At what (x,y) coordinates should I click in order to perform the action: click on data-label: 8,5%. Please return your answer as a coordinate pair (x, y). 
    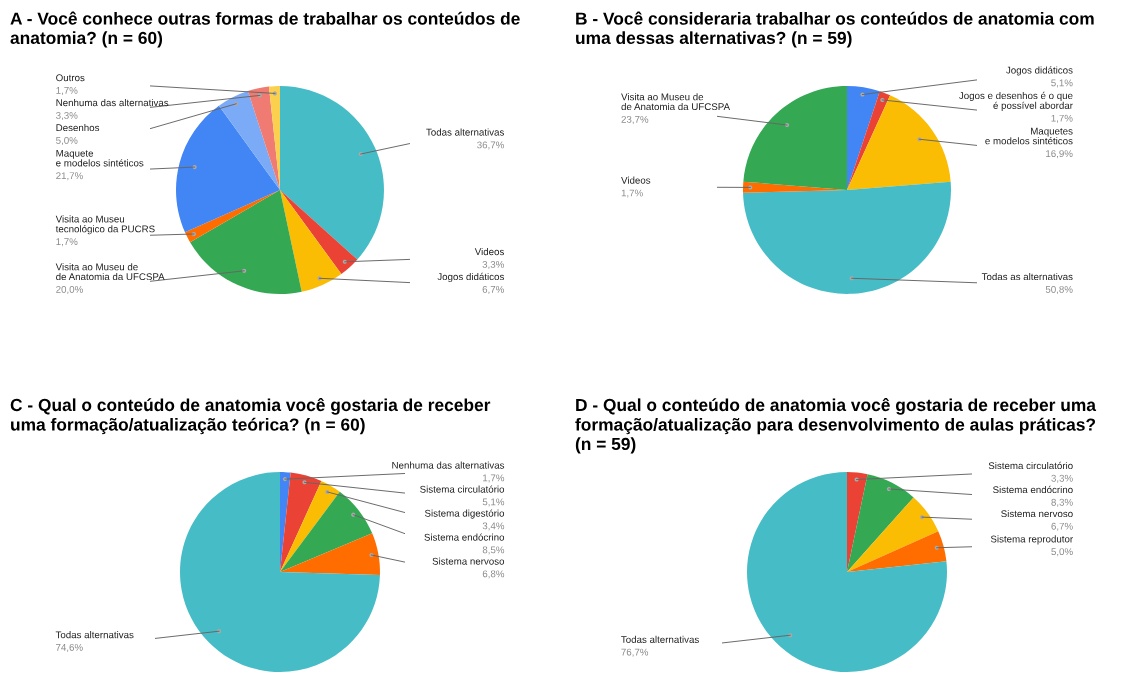
    Looking at the image, I should click on (493, 550).